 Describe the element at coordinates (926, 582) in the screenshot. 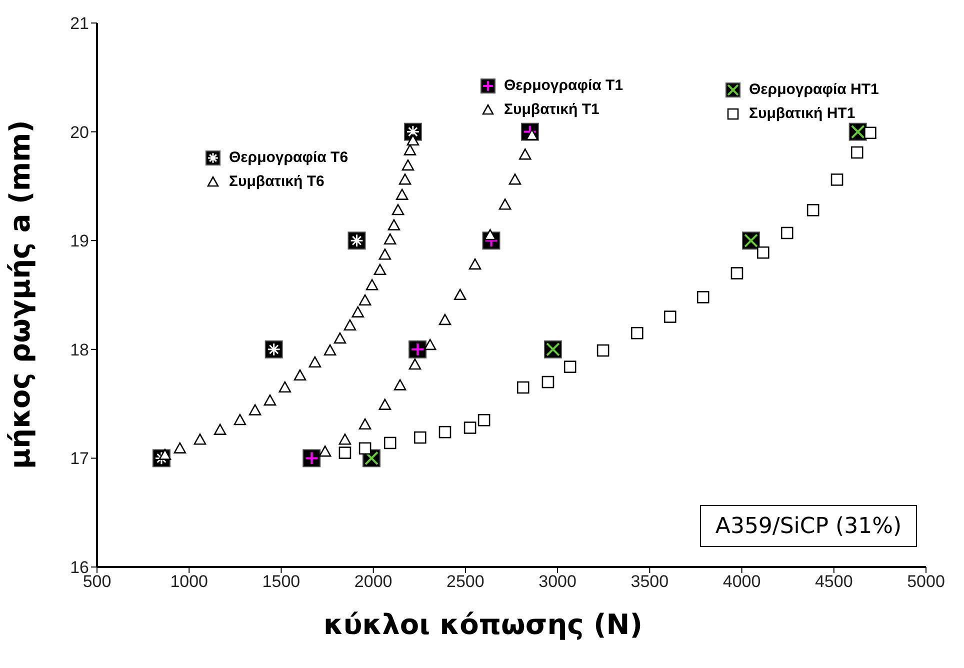

I see `x-tick-label: 5000` at that location.